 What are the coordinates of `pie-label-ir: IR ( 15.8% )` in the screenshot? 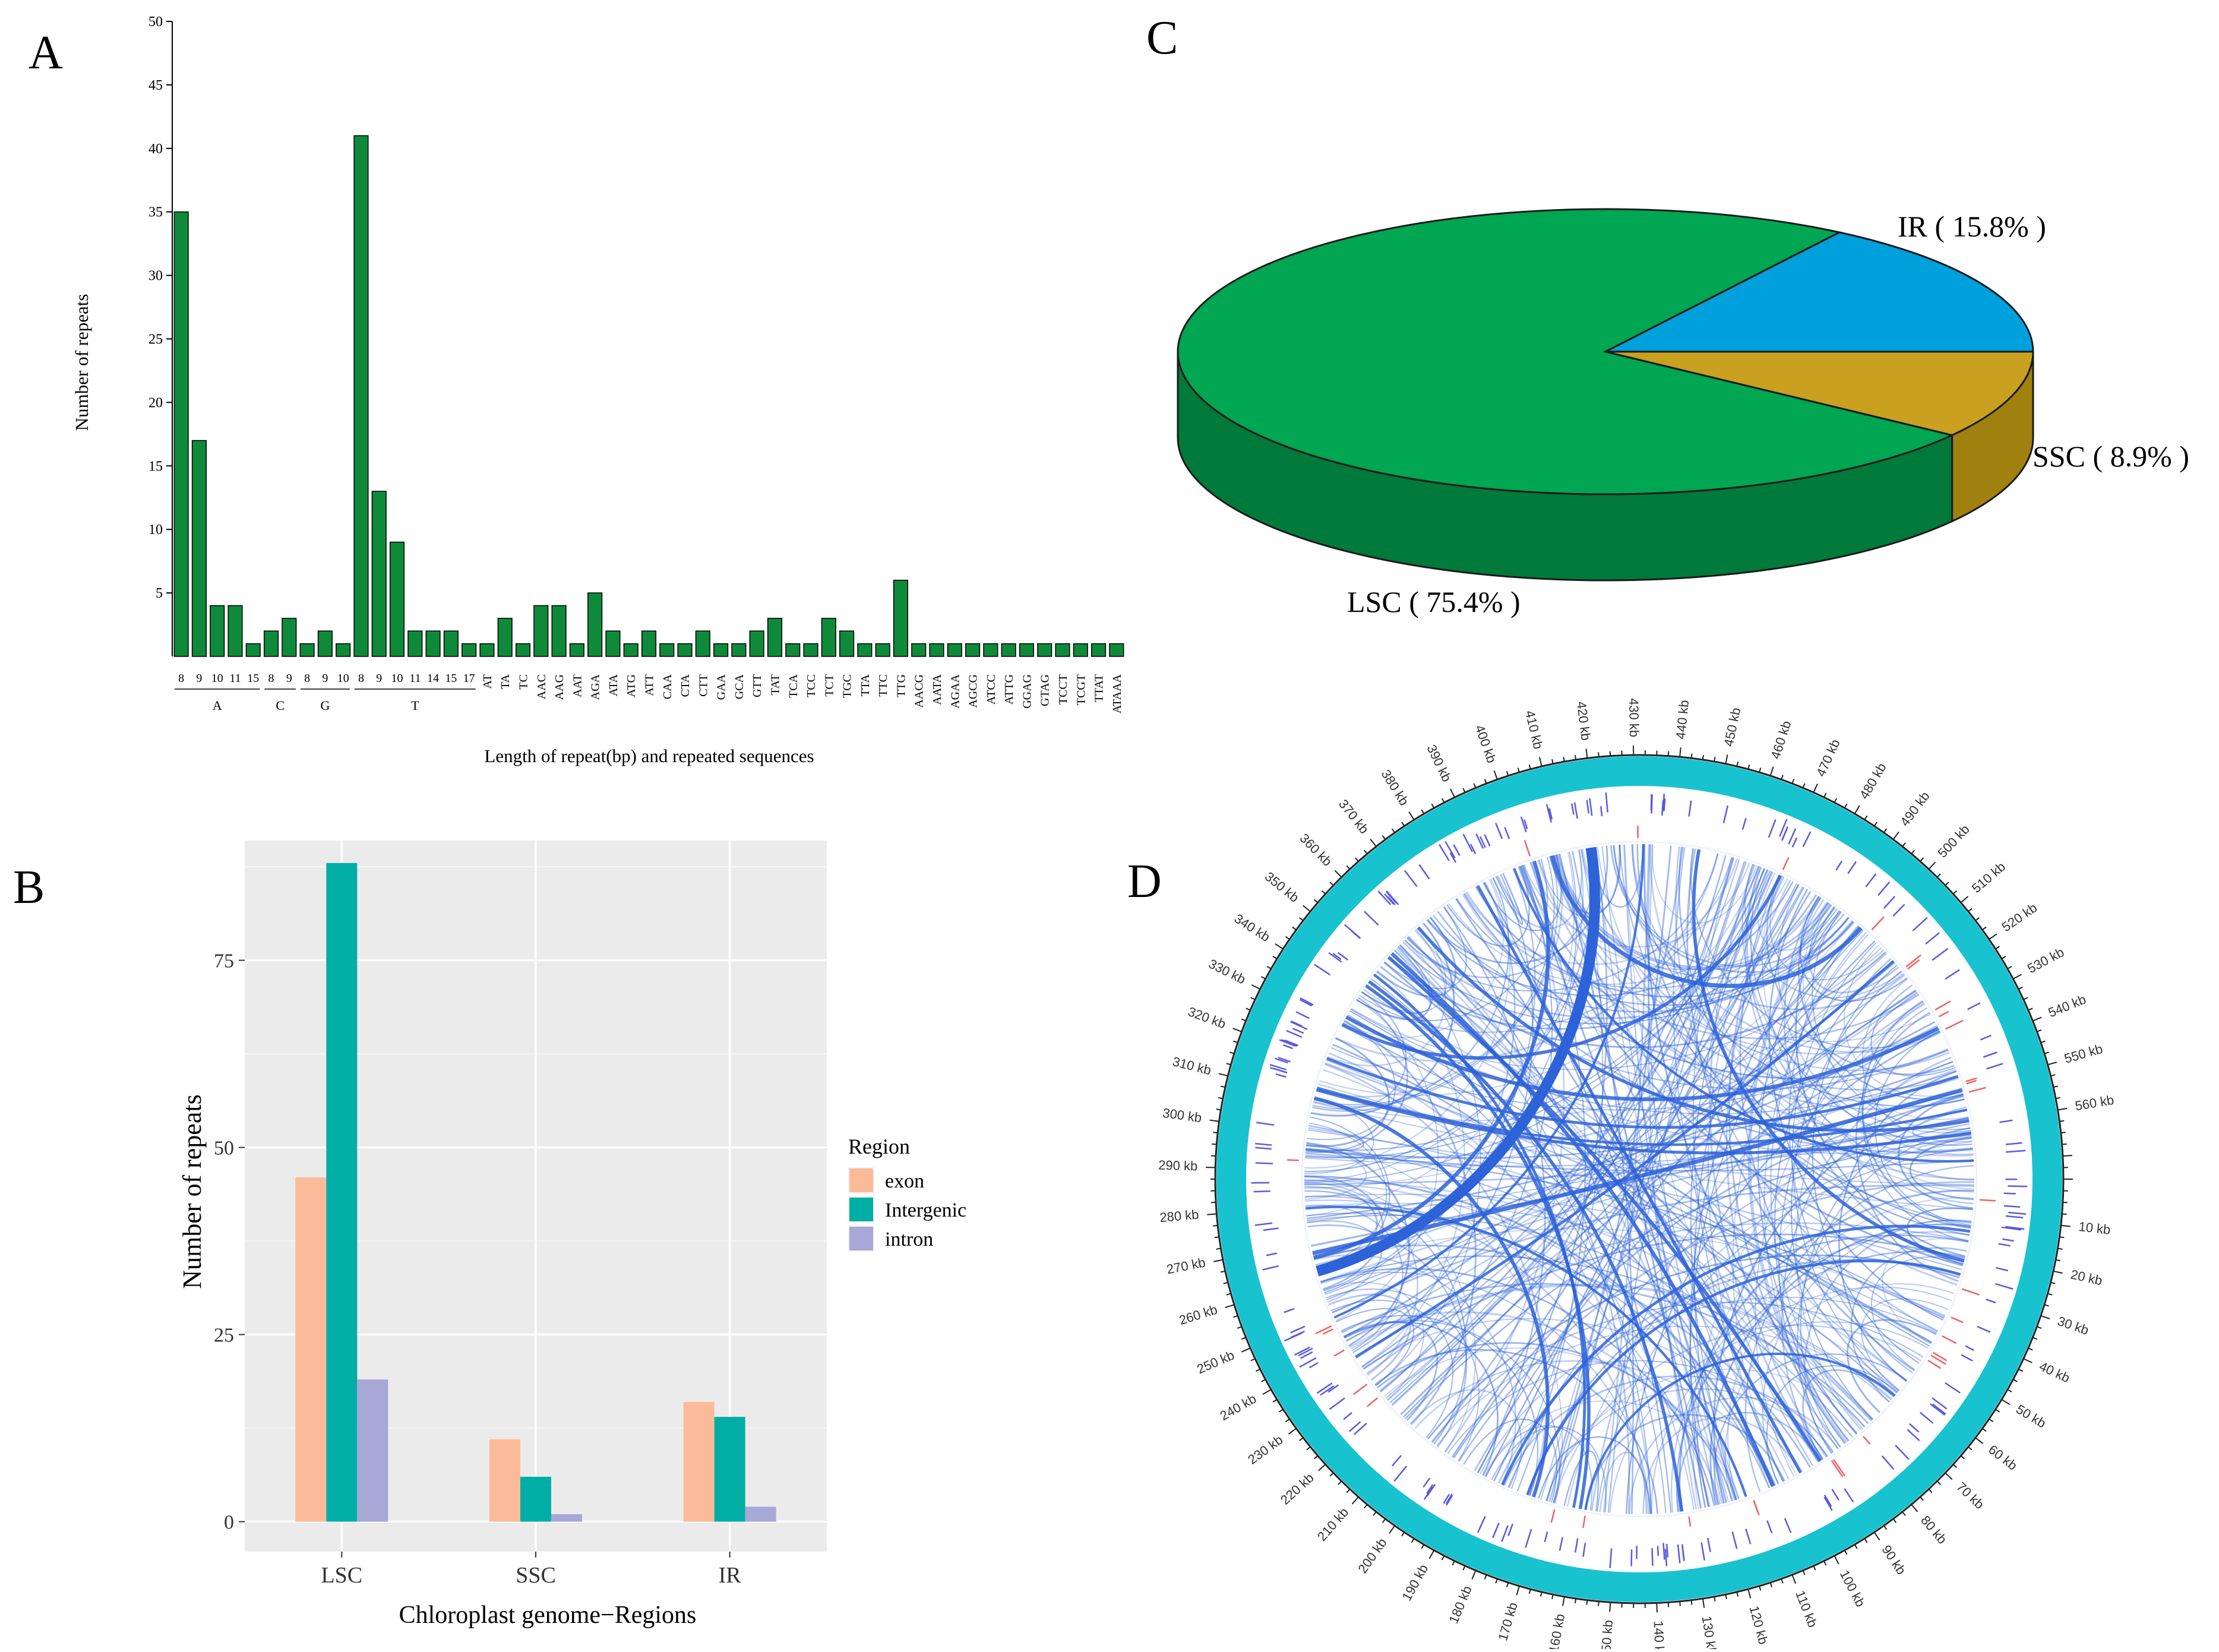 It's located at (1972, 227).